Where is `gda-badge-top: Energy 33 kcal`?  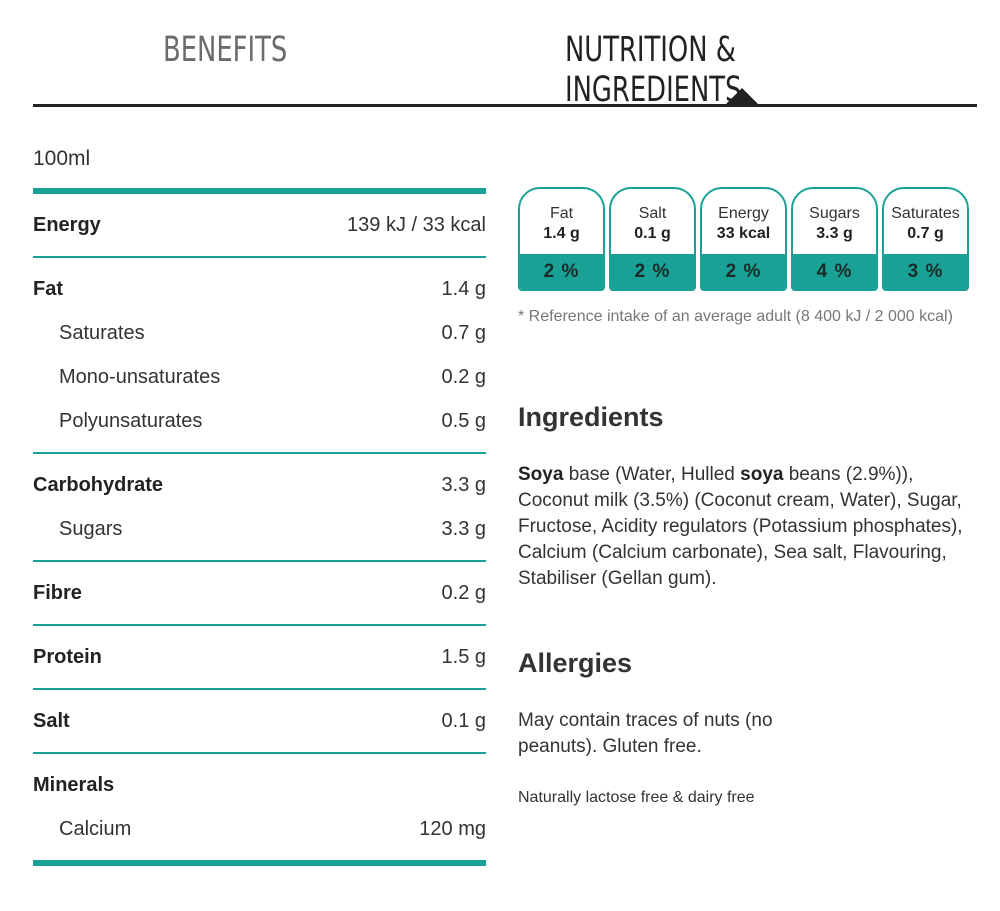 gda-badge-top: Energy 33 kcal is located at coordinates (743, 221).